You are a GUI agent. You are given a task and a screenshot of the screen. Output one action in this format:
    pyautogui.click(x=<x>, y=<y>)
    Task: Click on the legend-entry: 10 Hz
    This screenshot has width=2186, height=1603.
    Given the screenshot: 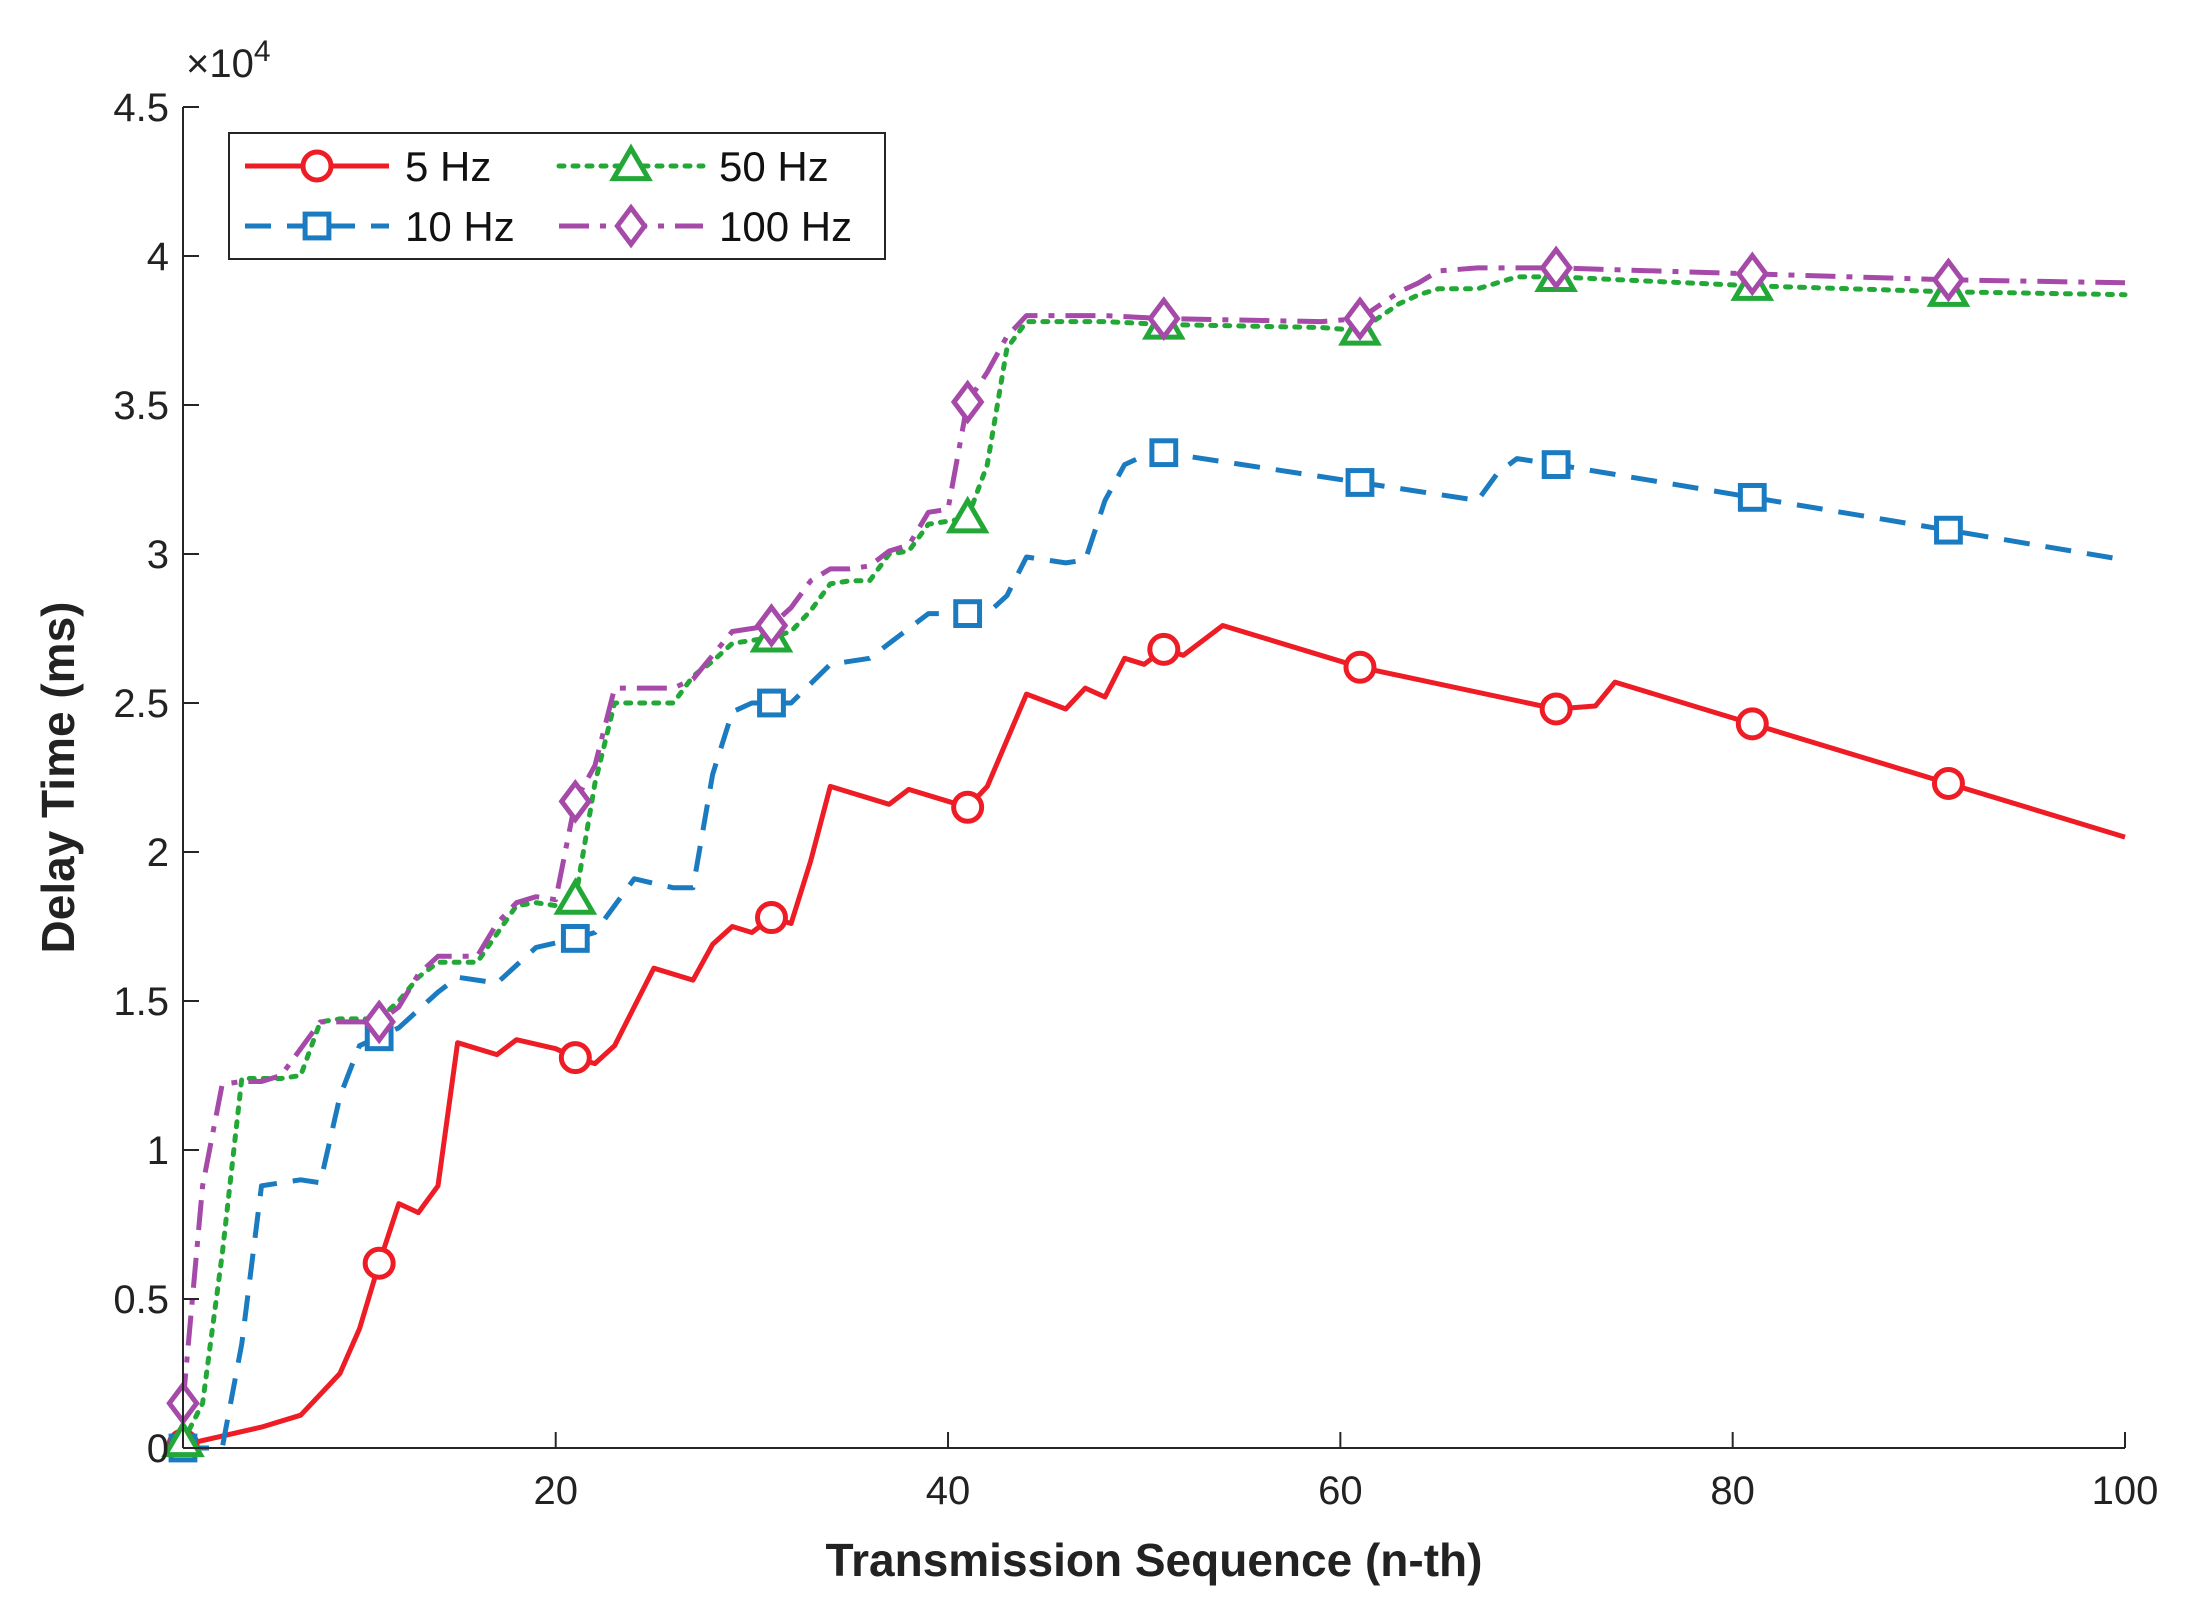 What is the action you would take?
    pyautogui.click(x=380, y=226)
    